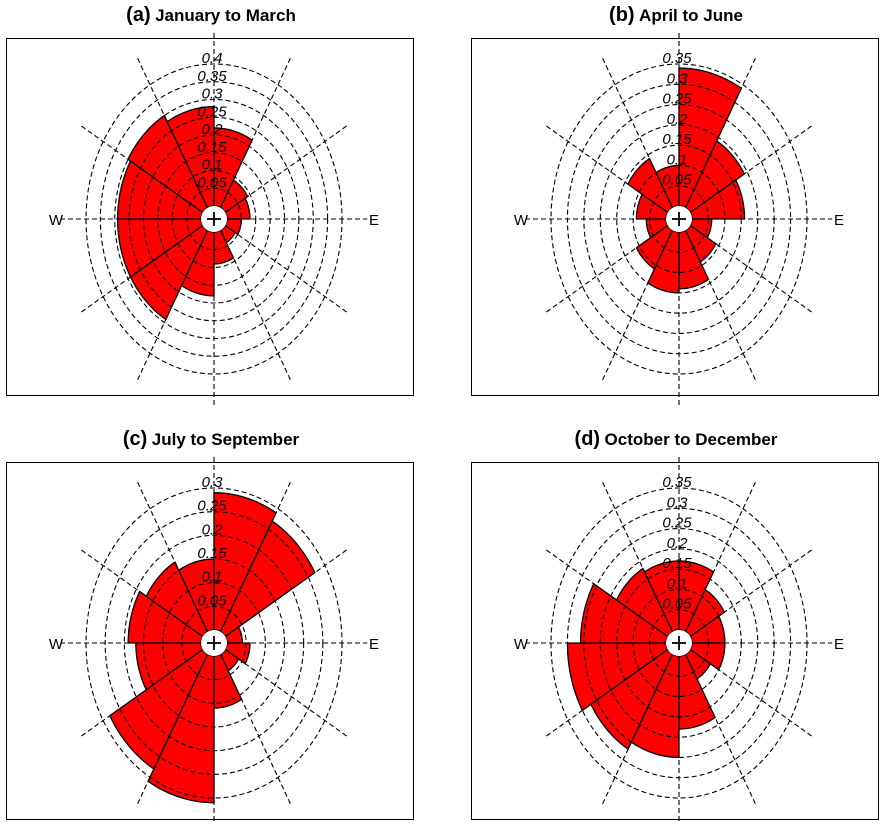 This screenshot has width=889, height=824. Describe the element at coordinates (138, 15) in the screenshot. I see `panel-letter: (a)` at that location.